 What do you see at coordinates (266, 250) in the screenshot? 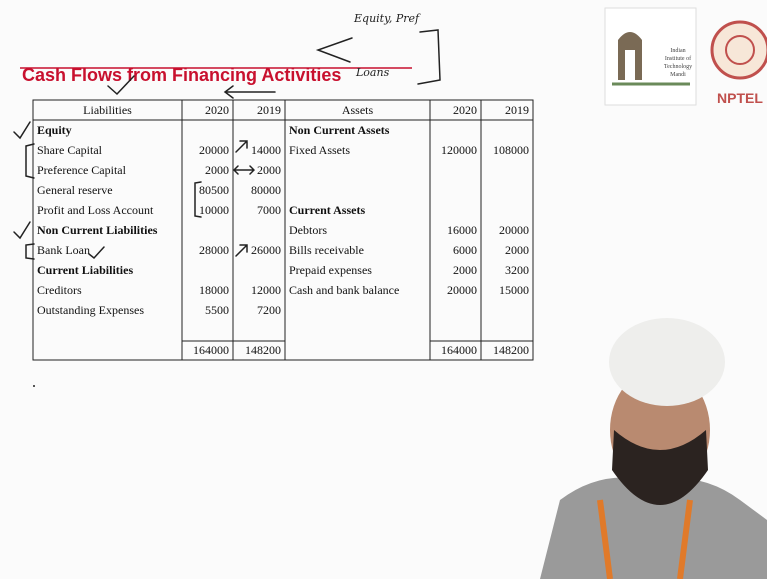
I see `amount-cell: 26000` at bounding box center [266, 250].